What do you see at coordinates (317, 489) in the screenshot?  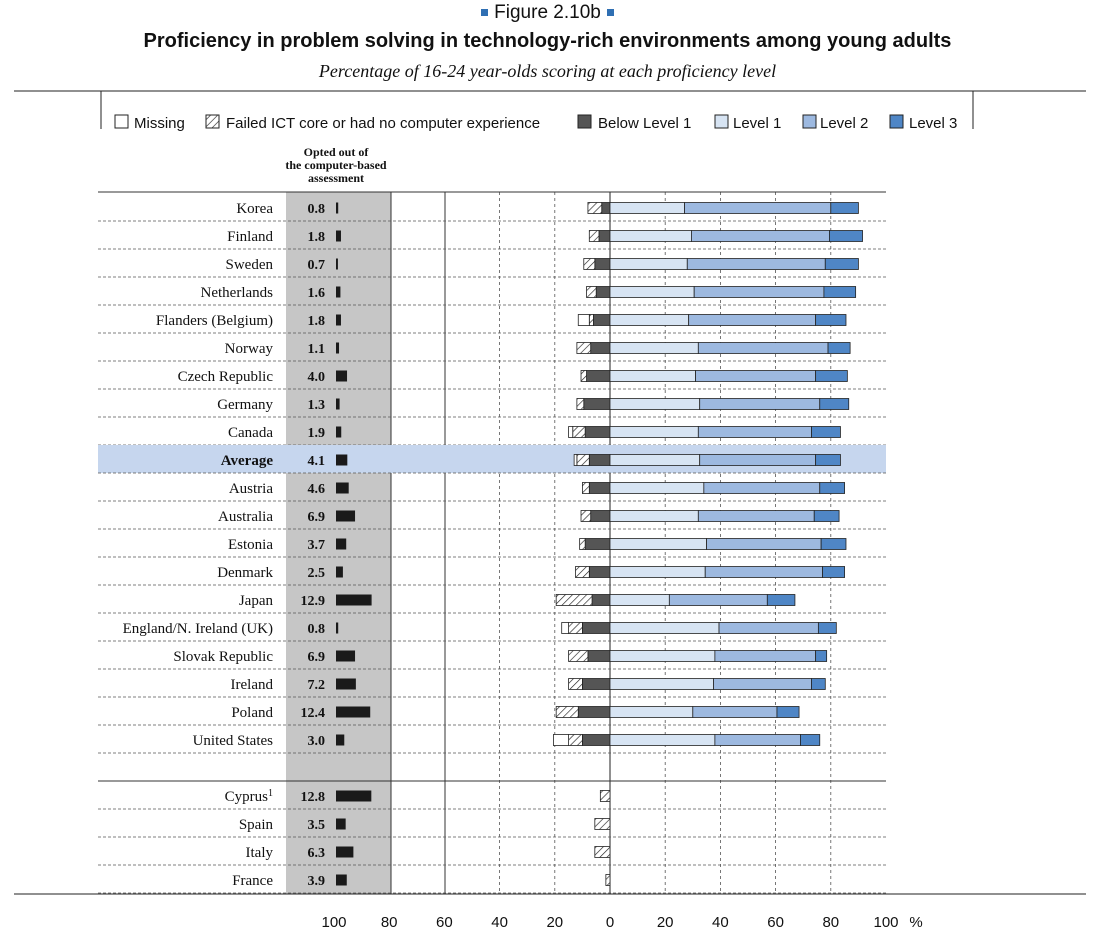 I see `opt-out-value: 4.6` at bounding box center [317, 489].